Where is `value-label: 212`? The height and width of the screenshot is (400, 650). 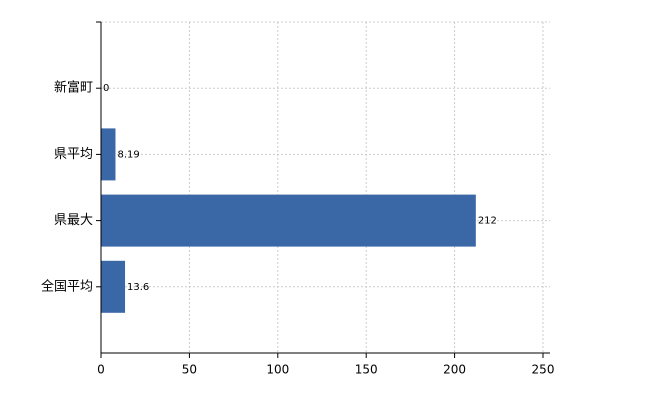 value-label: 212 is located at coordinates (487, 221).